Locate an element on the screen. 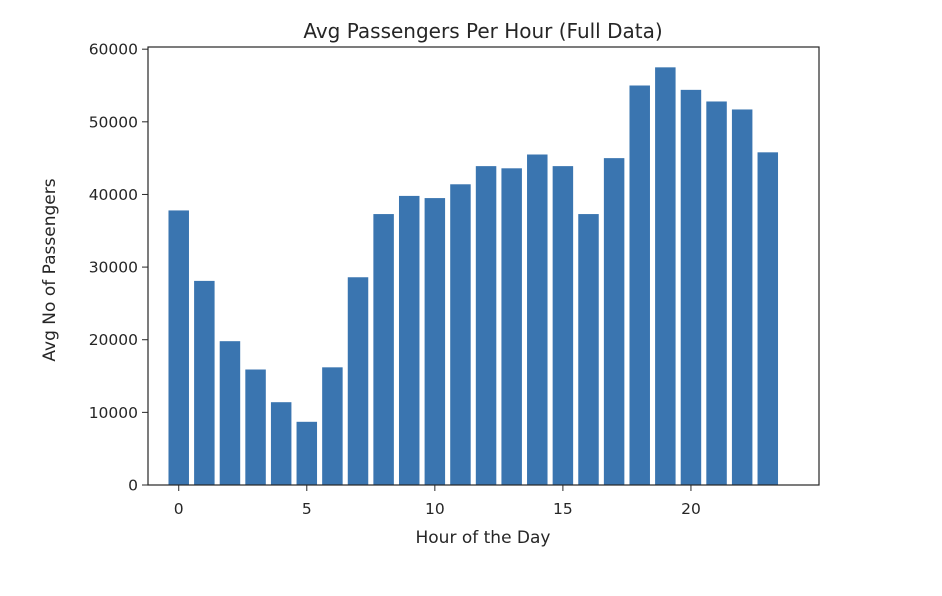  x-axis-ticks: 0 5 10 15 20 is located at coordinates (437, 501).